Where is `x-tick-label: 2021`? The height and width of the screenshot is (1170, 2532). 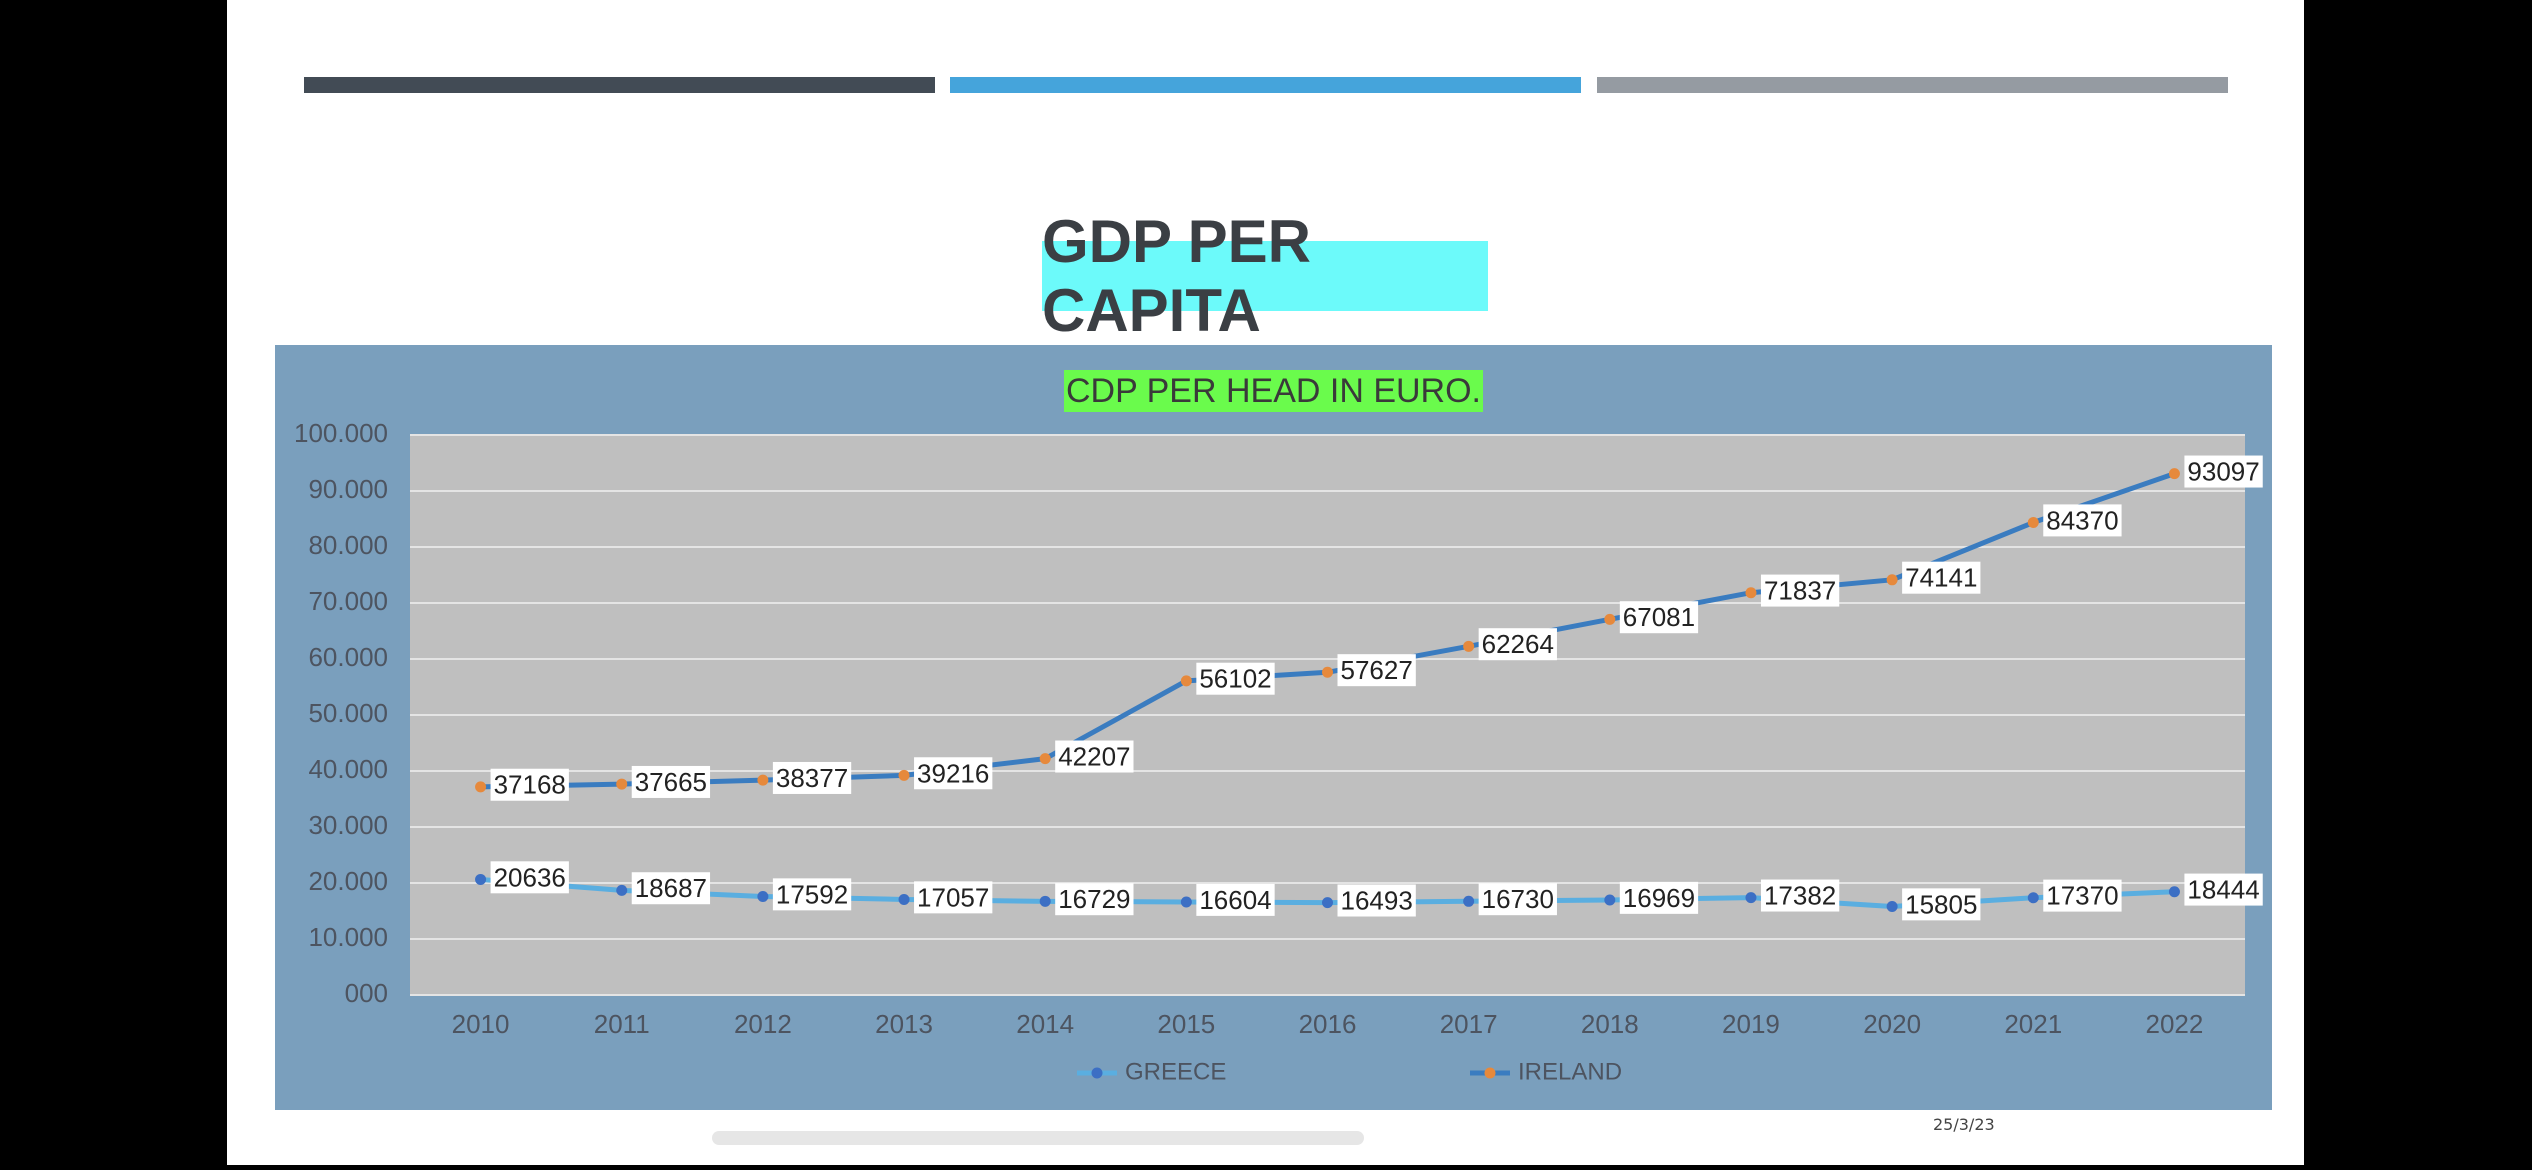
x-tick-label: 2021 is located at coordinates (2033, 1024).